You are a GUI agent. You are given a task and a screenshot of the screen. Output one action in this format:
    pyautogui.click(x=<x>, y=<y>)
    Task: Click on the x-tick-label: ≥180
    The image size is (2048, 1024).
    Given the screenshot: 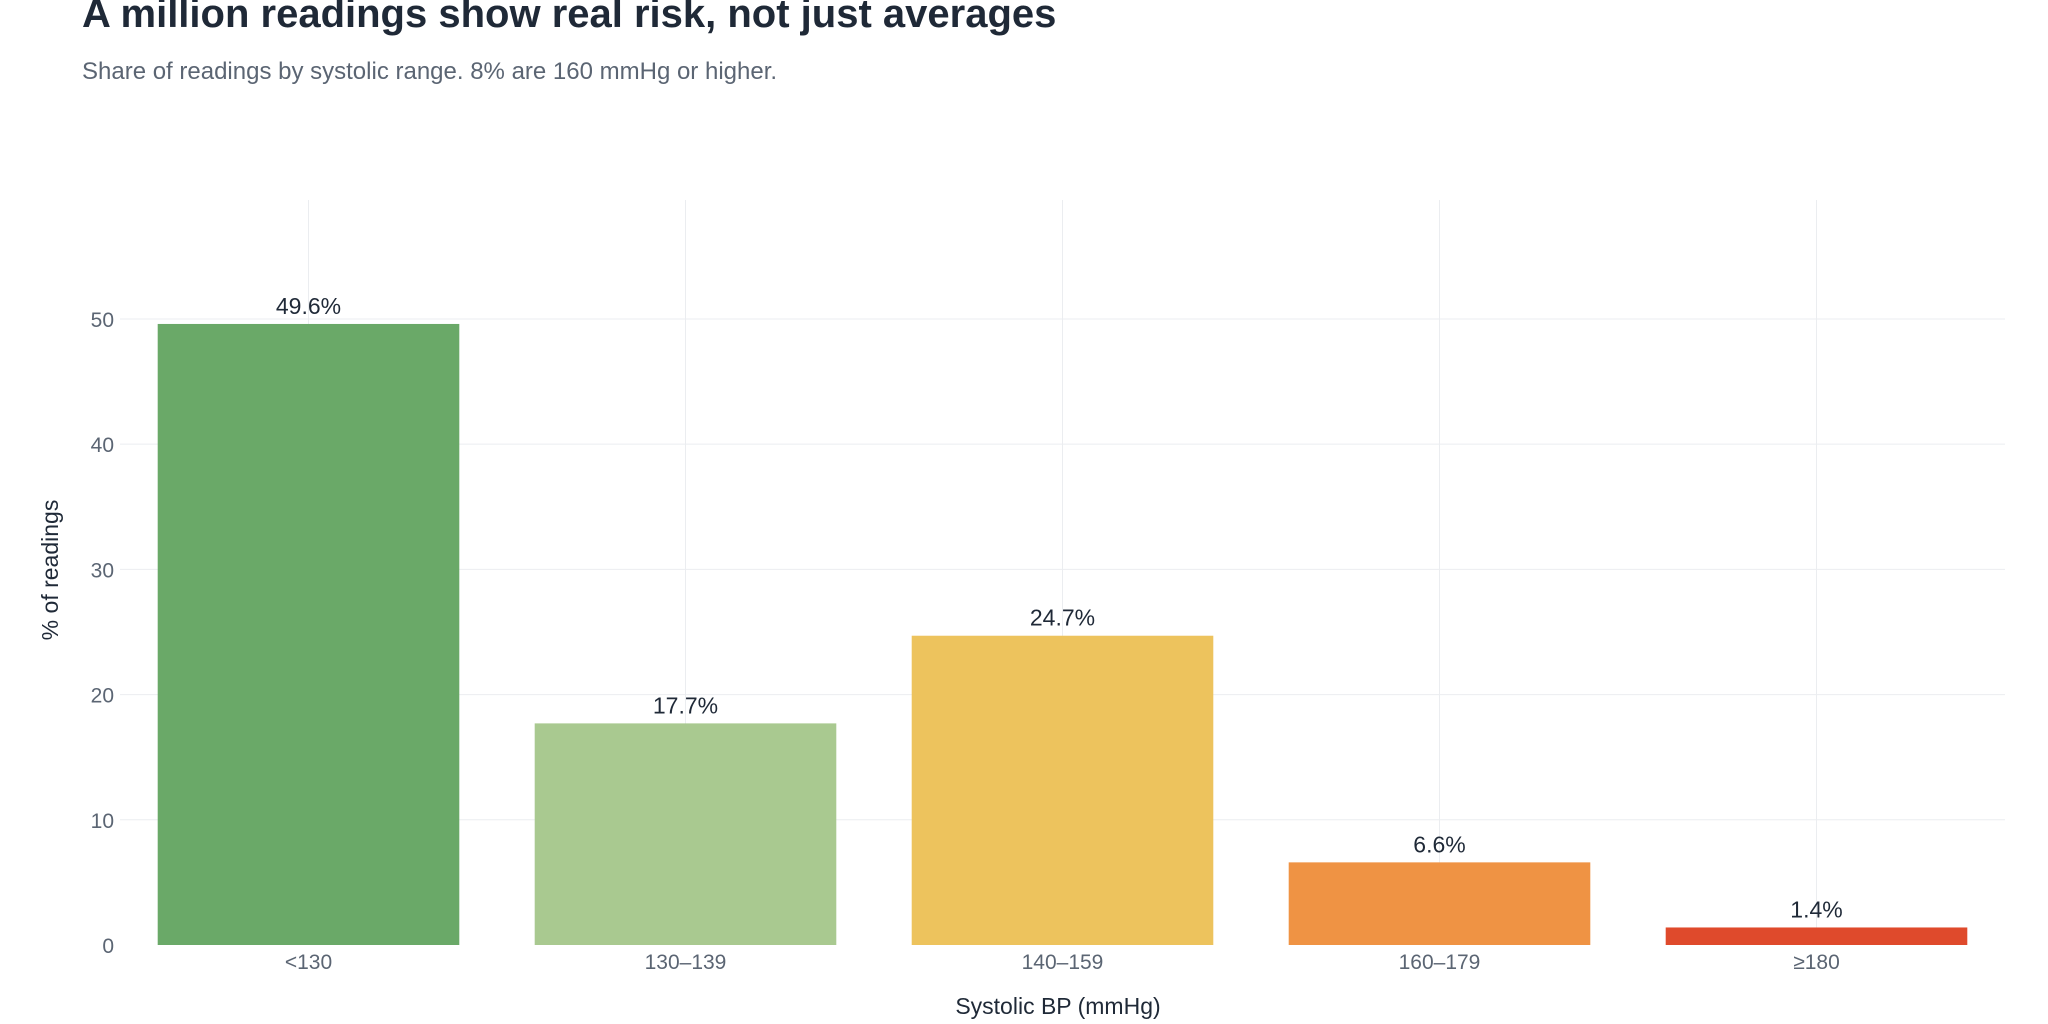 What is the action you would take?
    pyautogui.click(x=1816, y=962)
    